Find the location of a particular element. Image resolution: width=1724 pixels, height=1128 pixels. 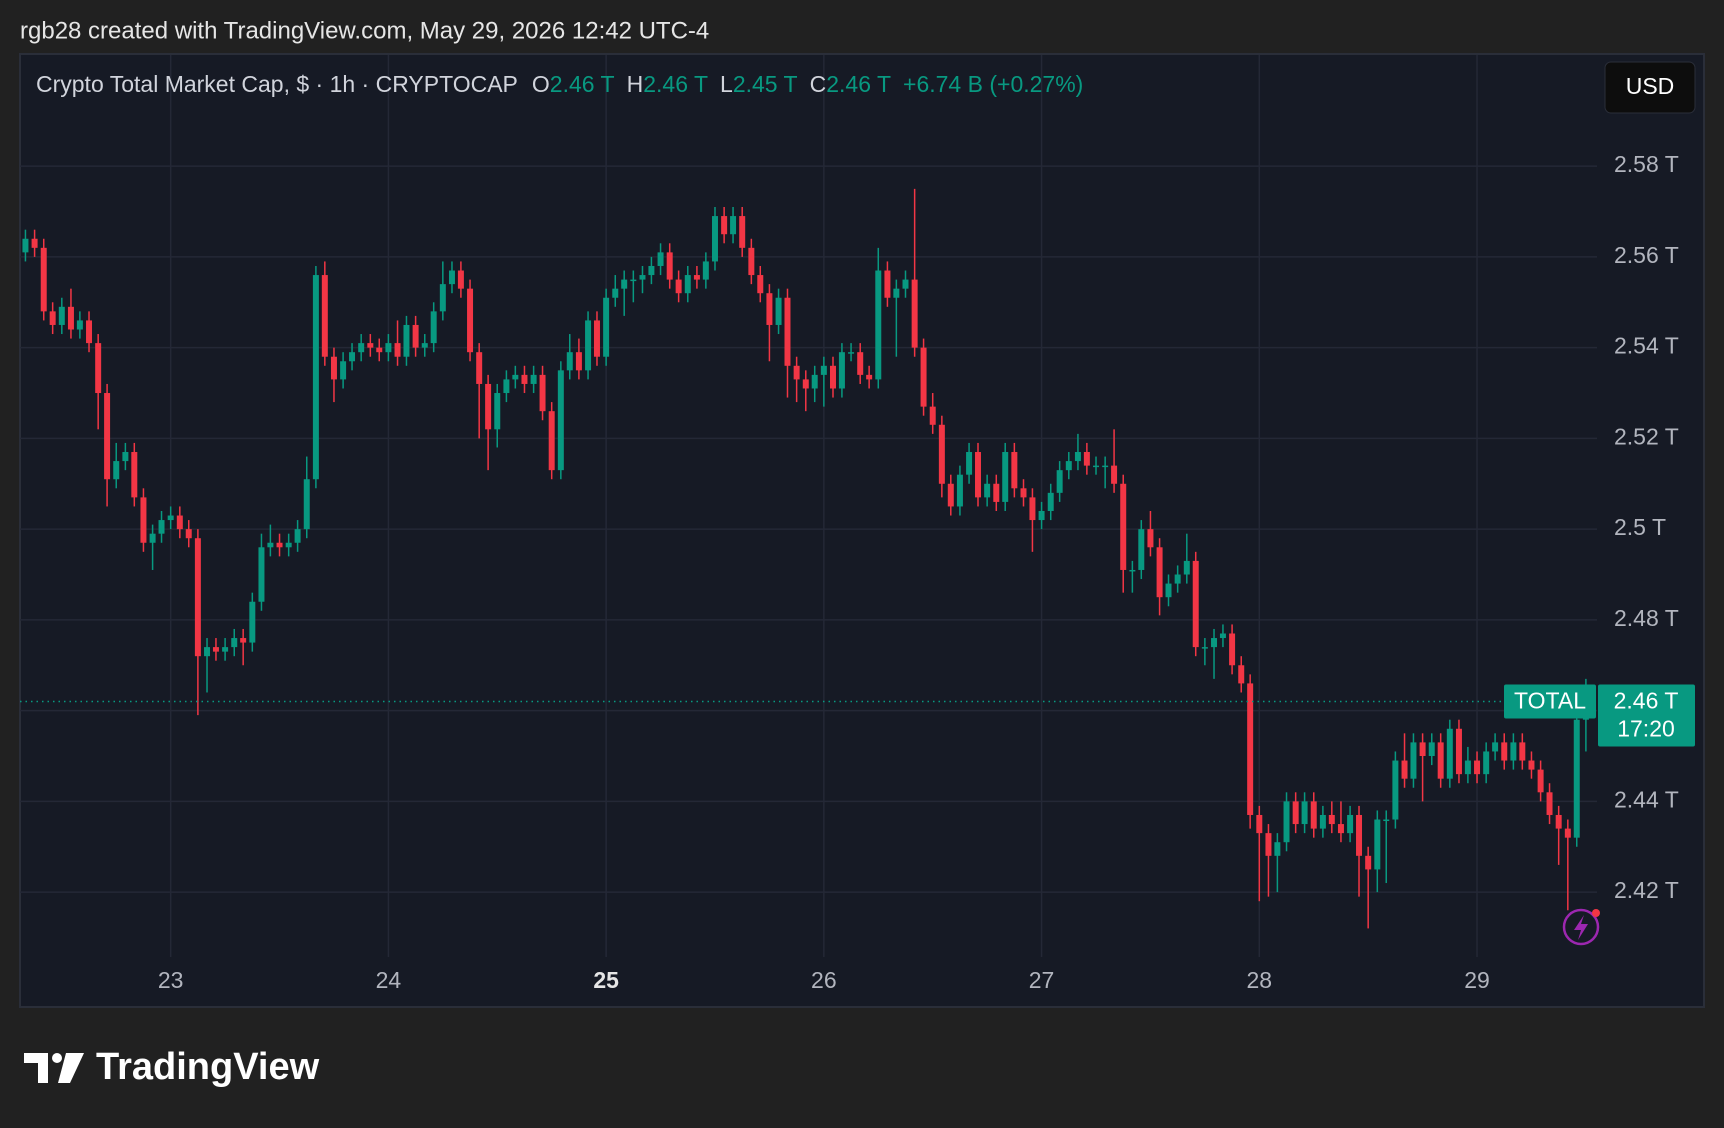

brand-logo is located at coordinates (54, 1068).